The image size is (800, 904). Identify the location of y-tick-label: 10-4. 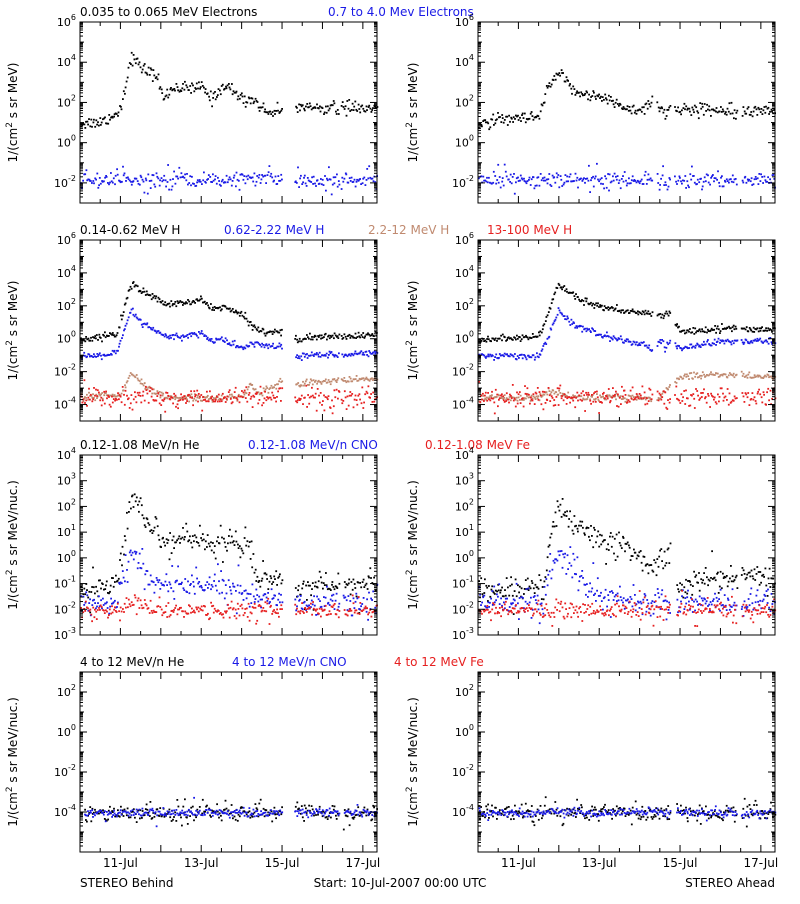
(463, 404).